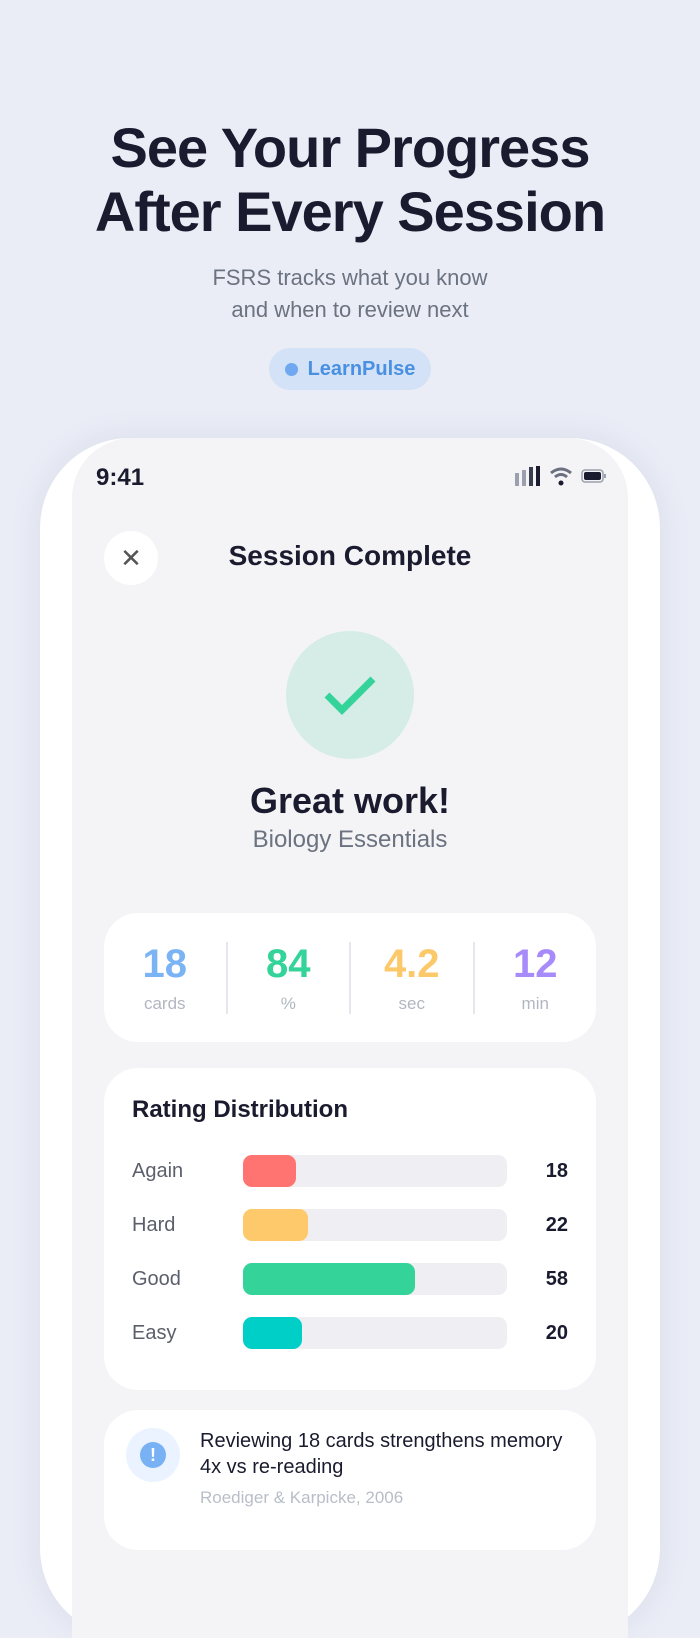 The width and height of the screenshot is (700, 1638). I want to click on info-icon: !, so click(153, 1455).